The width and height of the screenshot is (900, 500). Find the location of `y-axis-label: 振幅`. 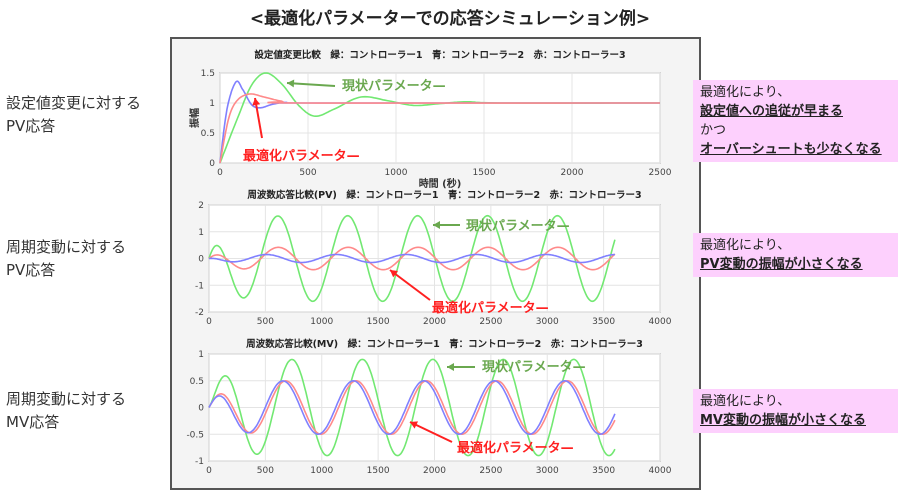

y-axis-label: 振幅 is located at coordinates (194, 118).